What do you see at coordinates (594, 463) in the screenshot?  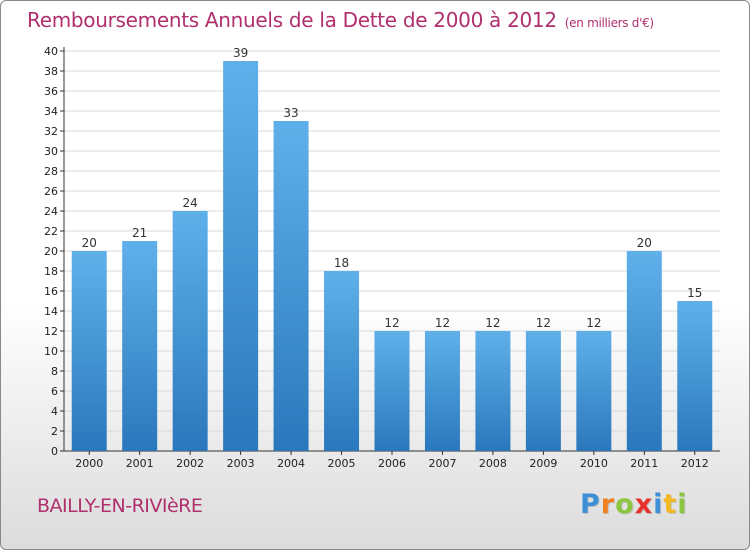 I see `x-tick-label: 2010` at bounding box center [594, 463].